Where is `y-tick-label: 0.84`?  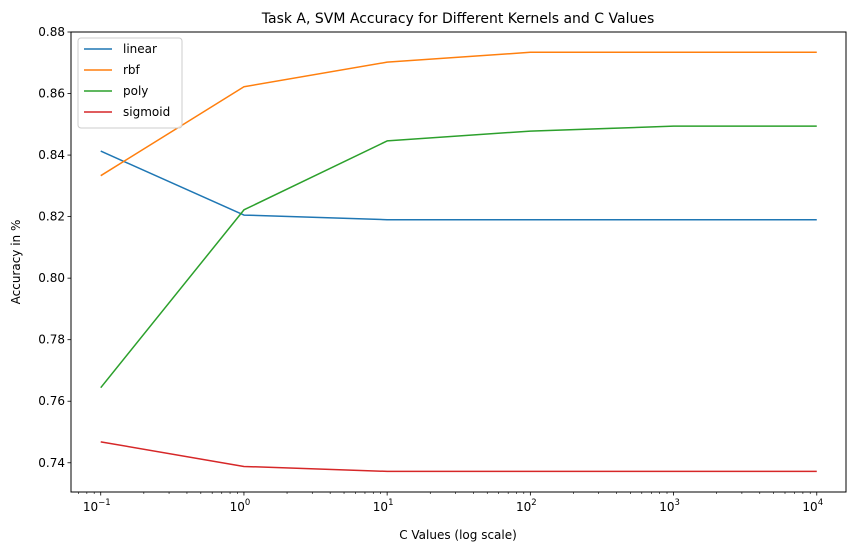 y-tick-label: 0.84 is located at coordinates (51, 155).